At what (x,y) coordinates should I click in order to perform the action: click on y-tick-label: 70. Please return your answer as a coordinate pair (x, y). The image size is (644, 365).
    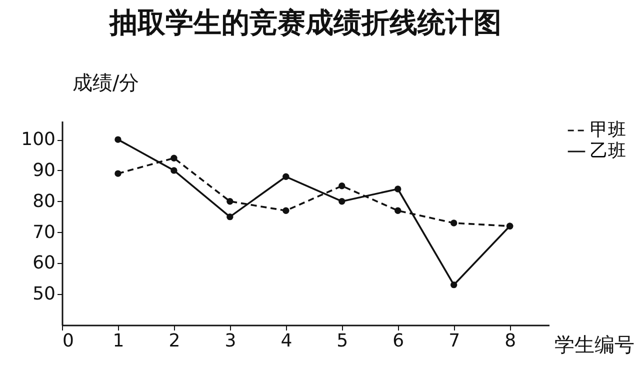
    Looking at the image, I should click on (44, 232).